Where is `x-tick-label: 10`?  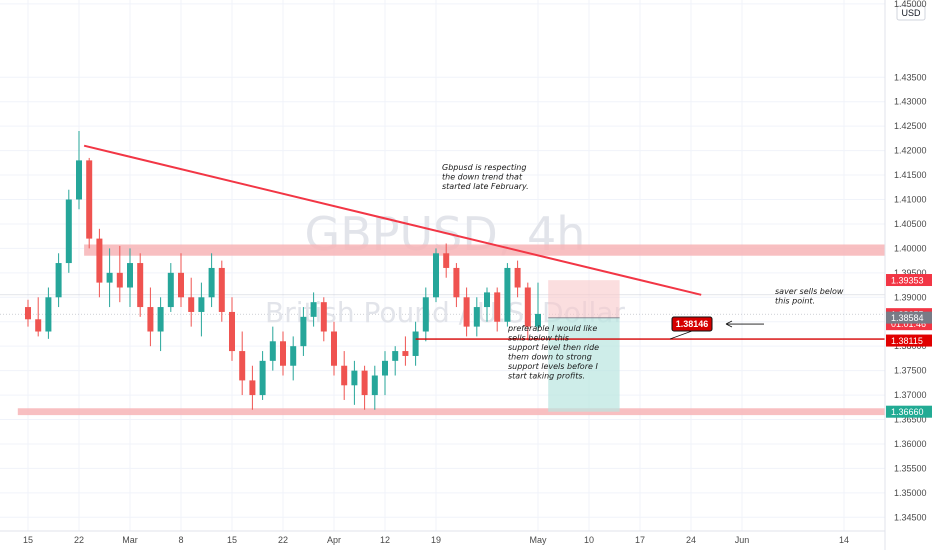
x-tick-label: 10 is located at coordinates (589, 540).